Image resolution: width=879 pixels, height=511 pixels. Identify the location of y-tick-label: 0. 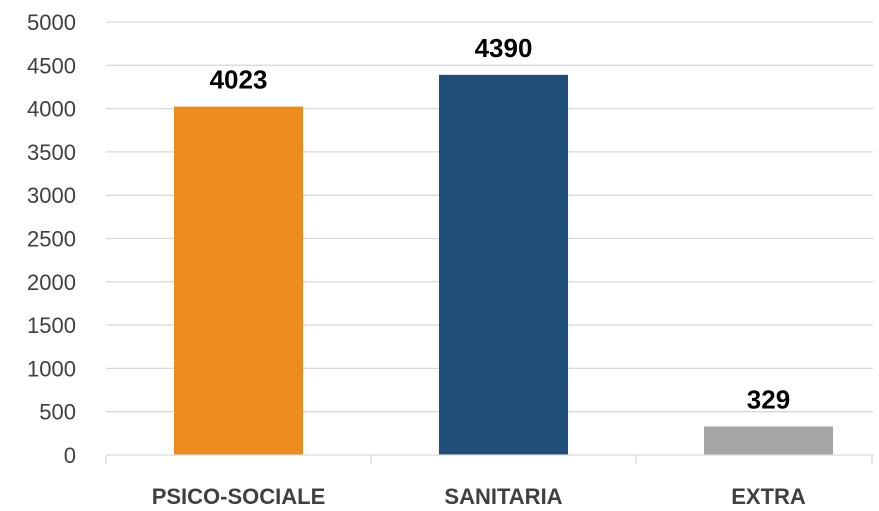
(70, 455).